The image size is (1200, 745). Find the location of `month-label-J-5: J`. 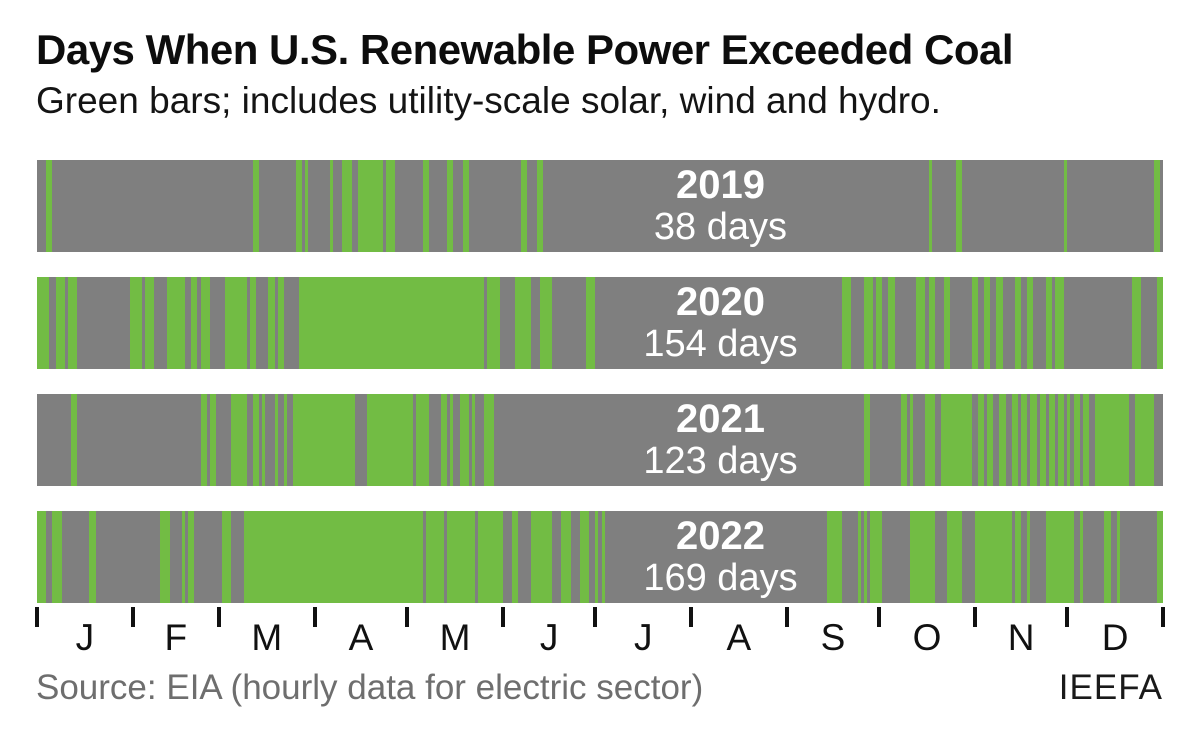

month-label-J-5: J is located at coordinates (549, 637).